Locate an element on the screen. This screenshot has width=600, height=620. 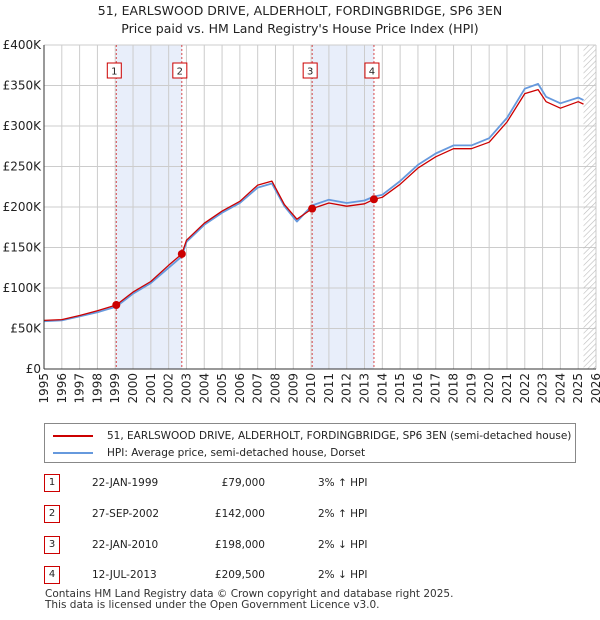
sale-box-label-1: 1 is located at coordinates (114, 72).